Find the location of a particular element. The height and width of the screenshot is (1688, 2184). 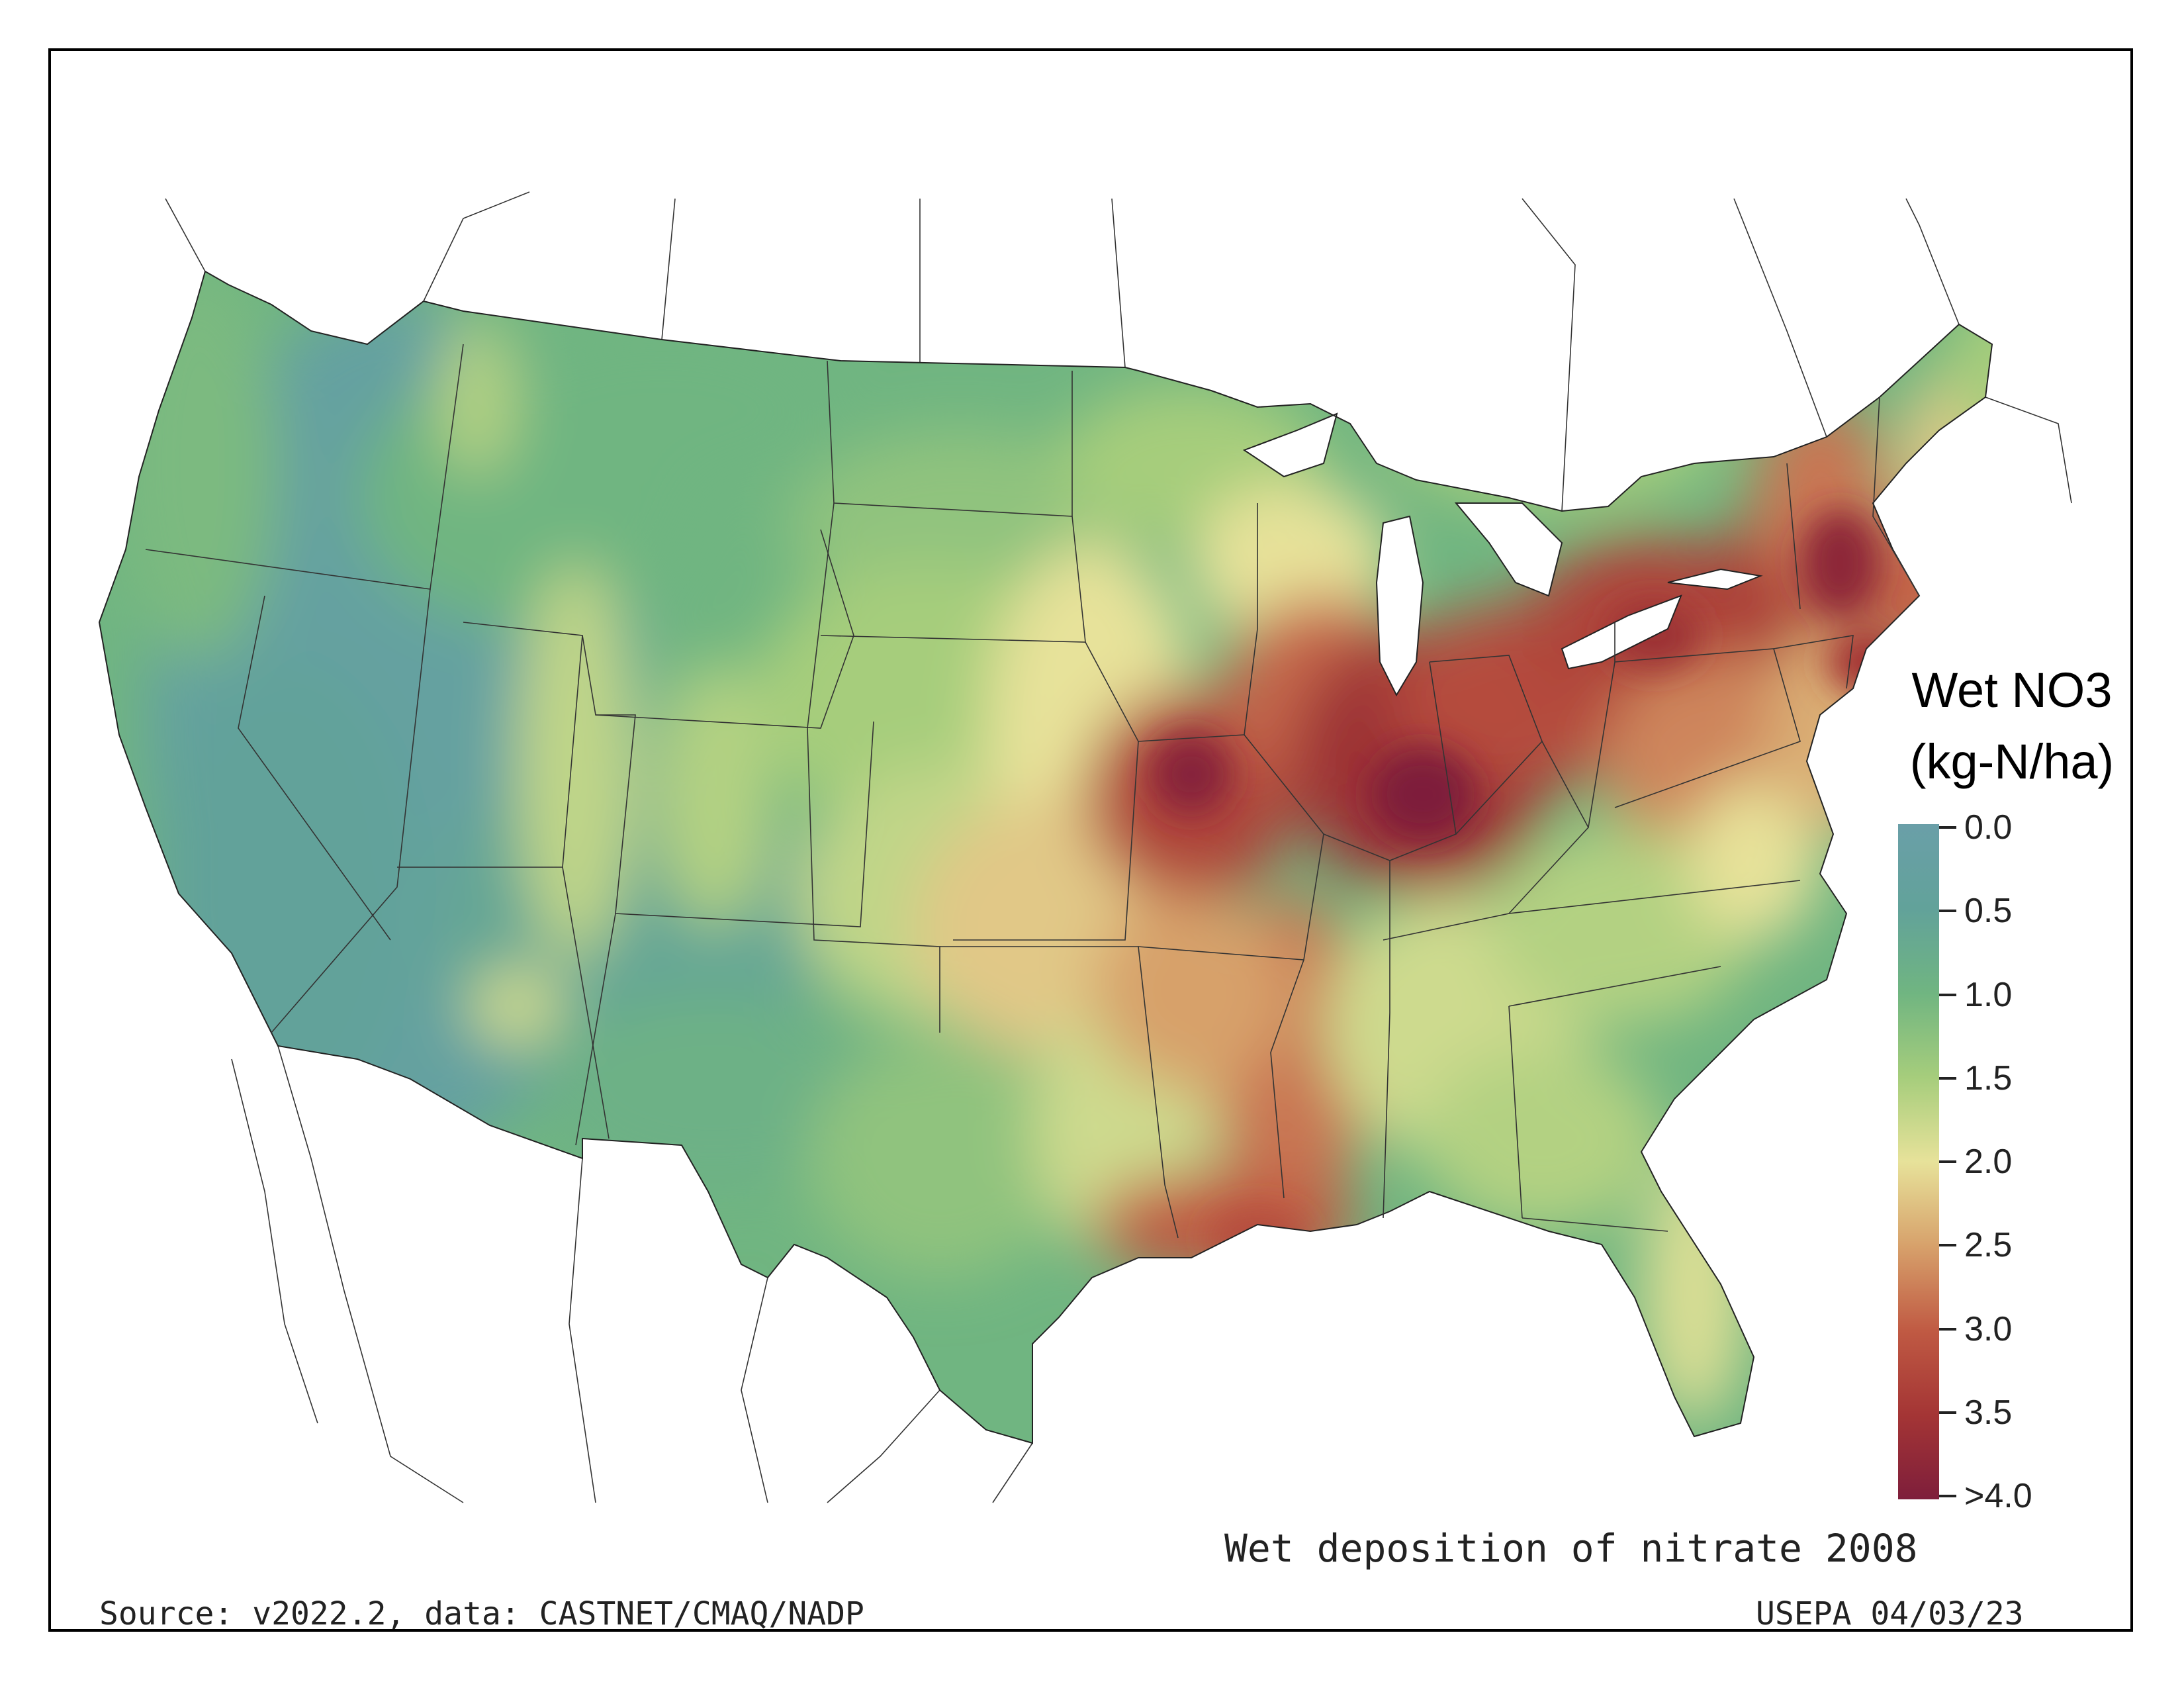

colorbar-tick-label: 1.5 is located at coordinates (1988, 1078).